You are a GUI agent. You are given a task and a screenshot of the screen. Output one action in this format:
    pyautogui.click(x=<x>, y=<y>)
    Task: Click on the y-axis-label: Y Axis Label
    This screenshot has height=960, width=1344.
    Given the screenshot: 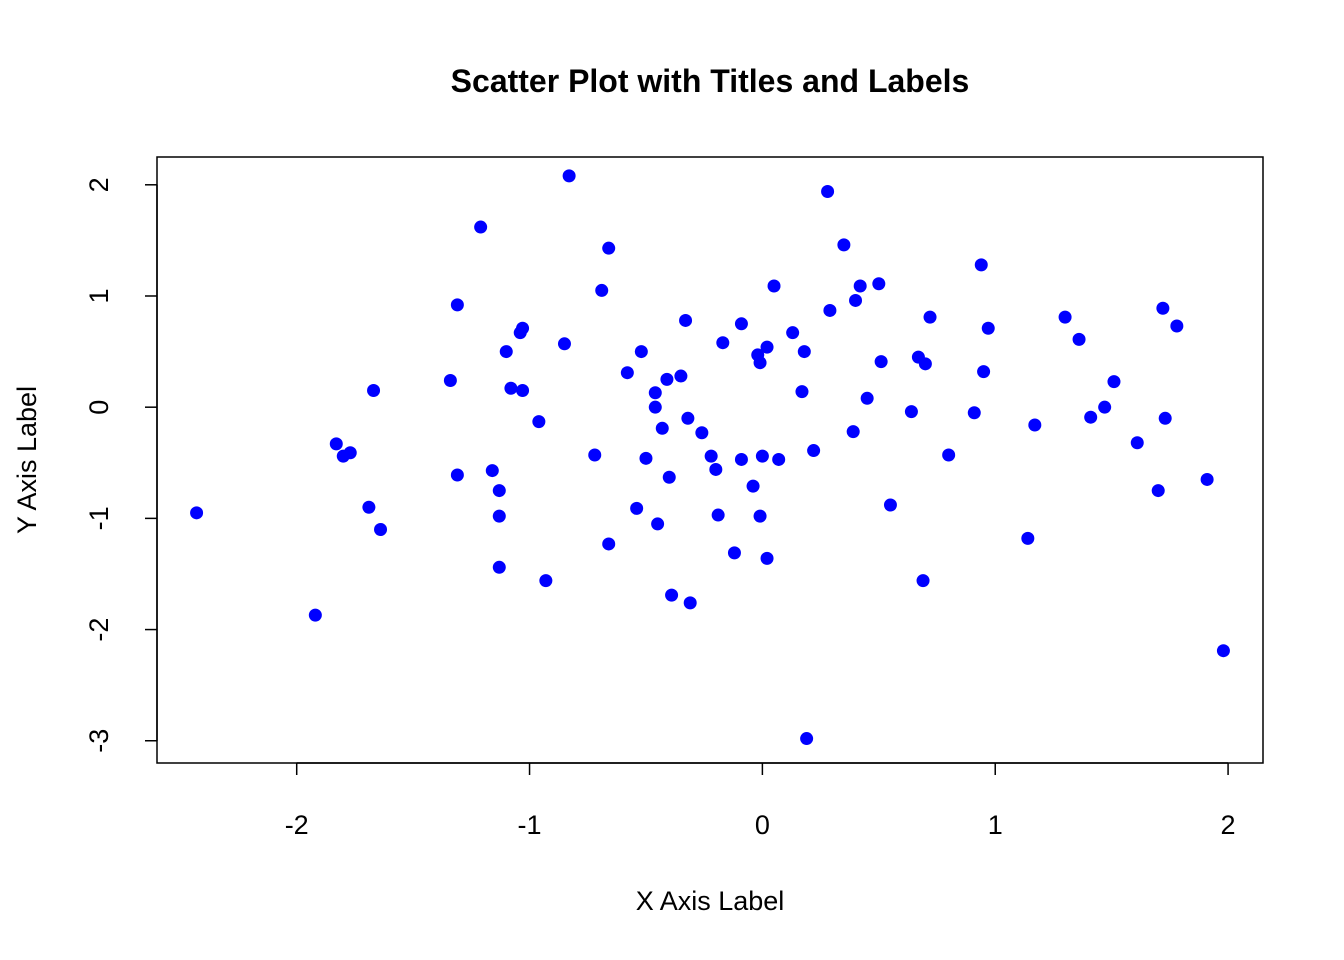 What is the action you would take?
    pyautogui.click(x=27, y=460)
    